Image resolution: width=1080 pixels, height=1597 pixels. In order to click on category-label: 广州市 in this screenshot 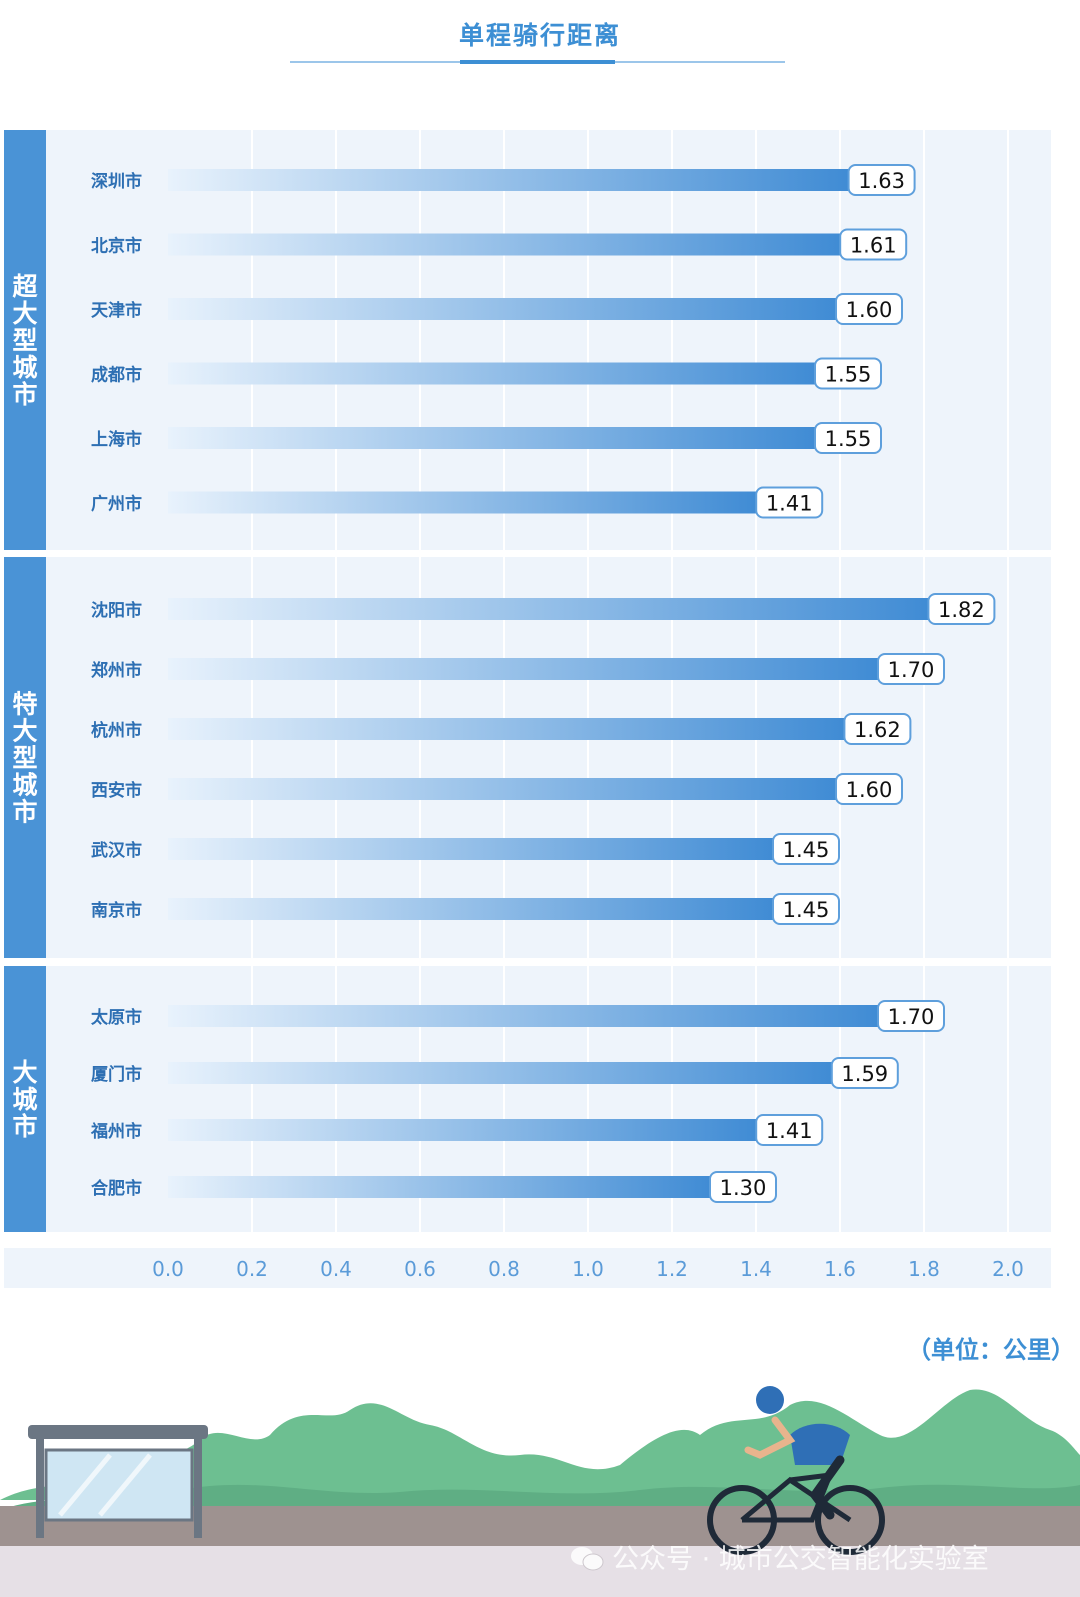, I will do `click(116, 504)`.